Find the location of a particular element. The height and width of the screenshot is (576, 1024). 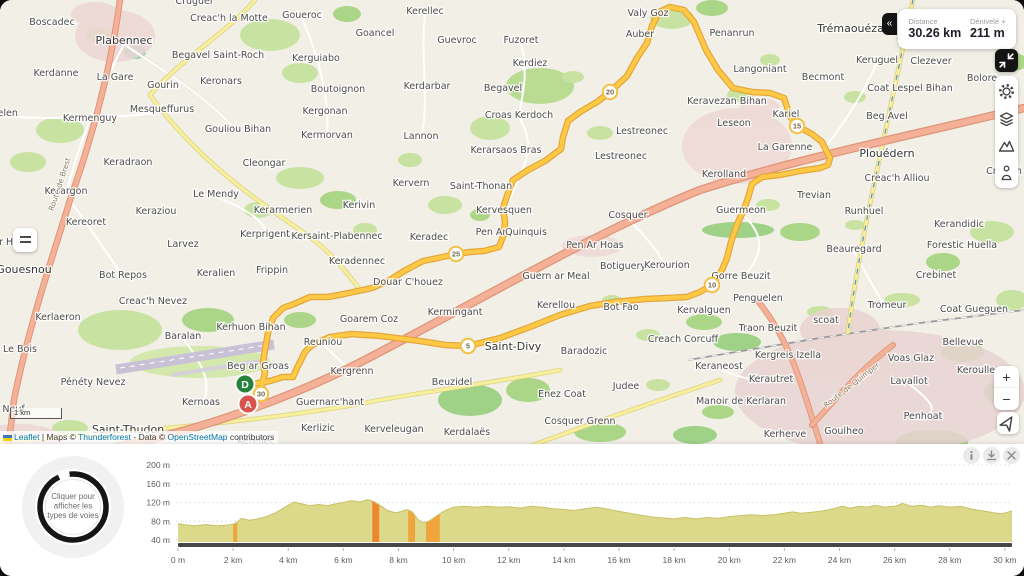

route-start-marker: D is located at coordinates (245, 384).